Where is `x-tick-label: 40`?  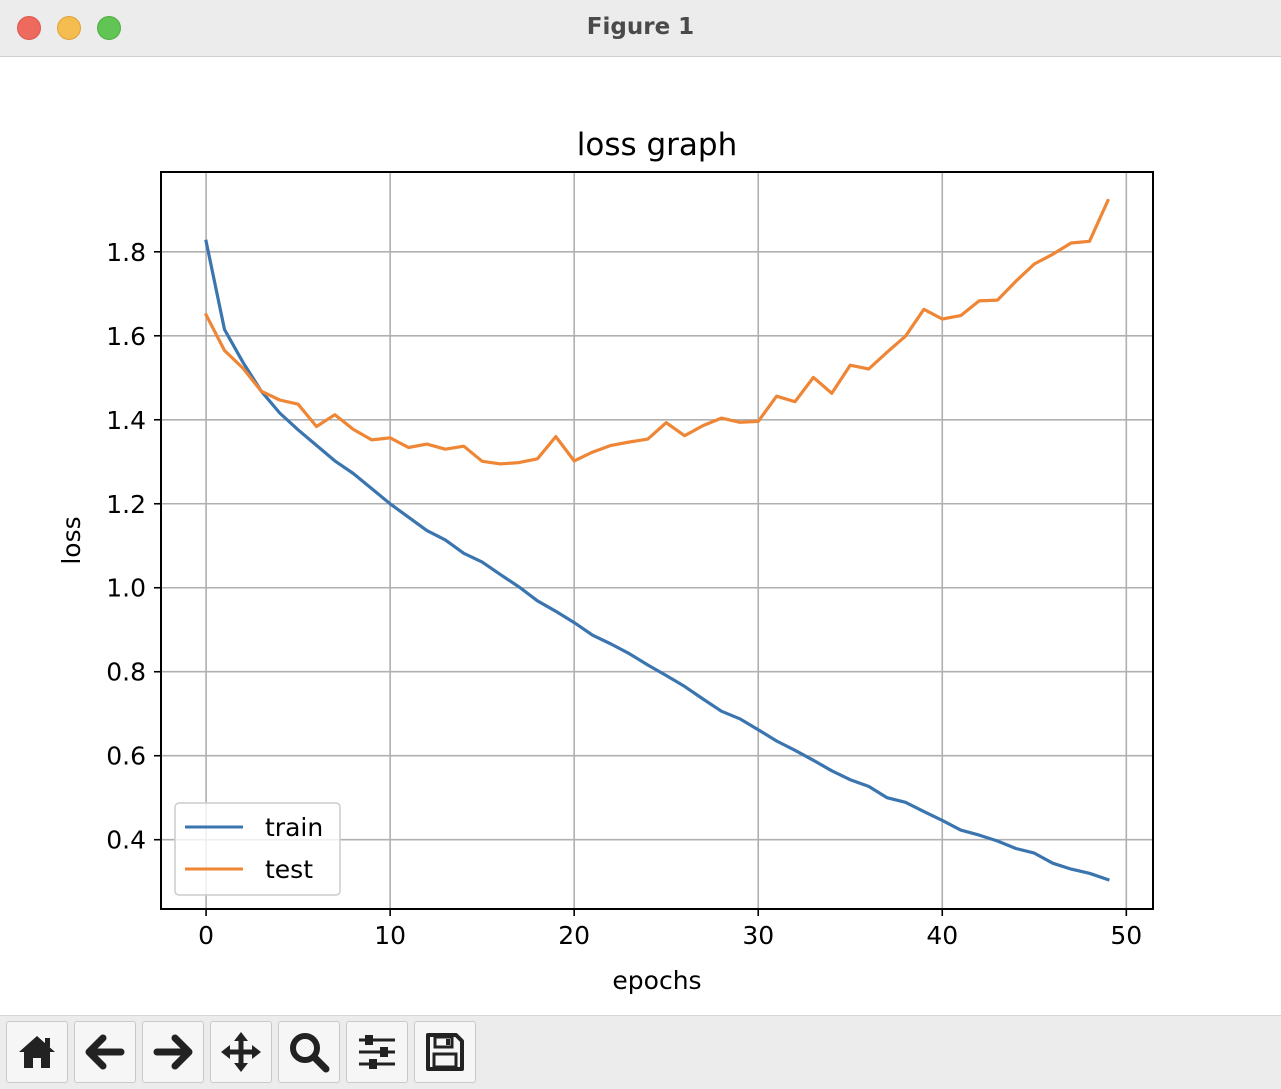 x-tick-label: 40 is located at coordinates (942, 935).